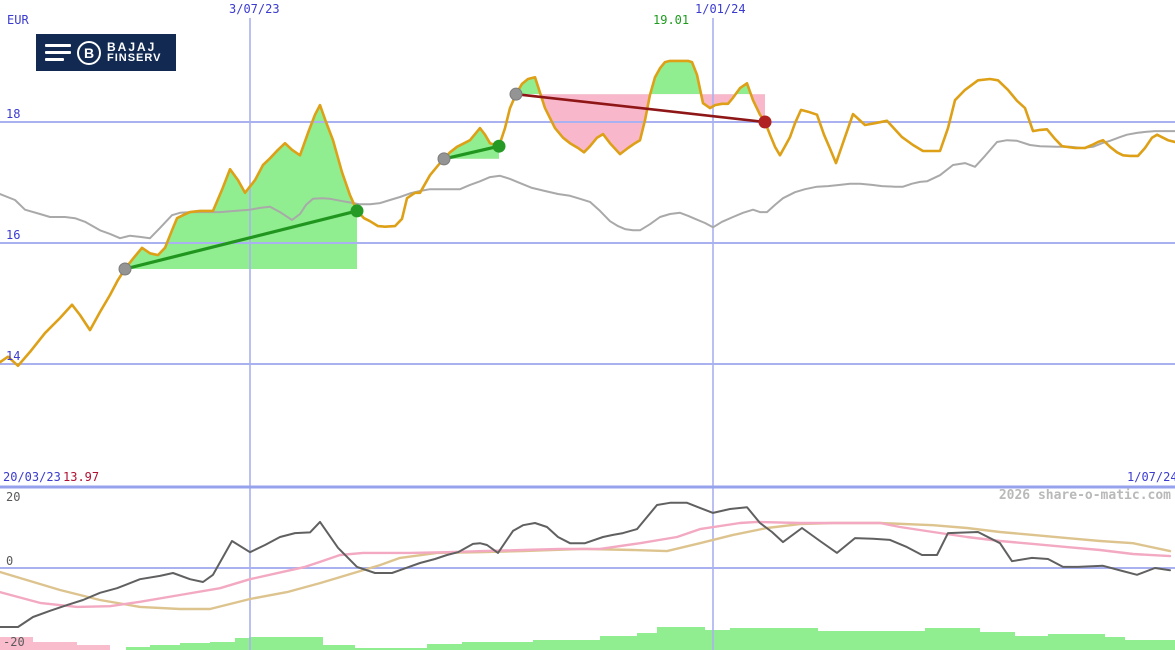  What do you see at coordinates (471, 152) in the screenshot?
I see `trade-2-trend-line` at bounding box center [471, 152].